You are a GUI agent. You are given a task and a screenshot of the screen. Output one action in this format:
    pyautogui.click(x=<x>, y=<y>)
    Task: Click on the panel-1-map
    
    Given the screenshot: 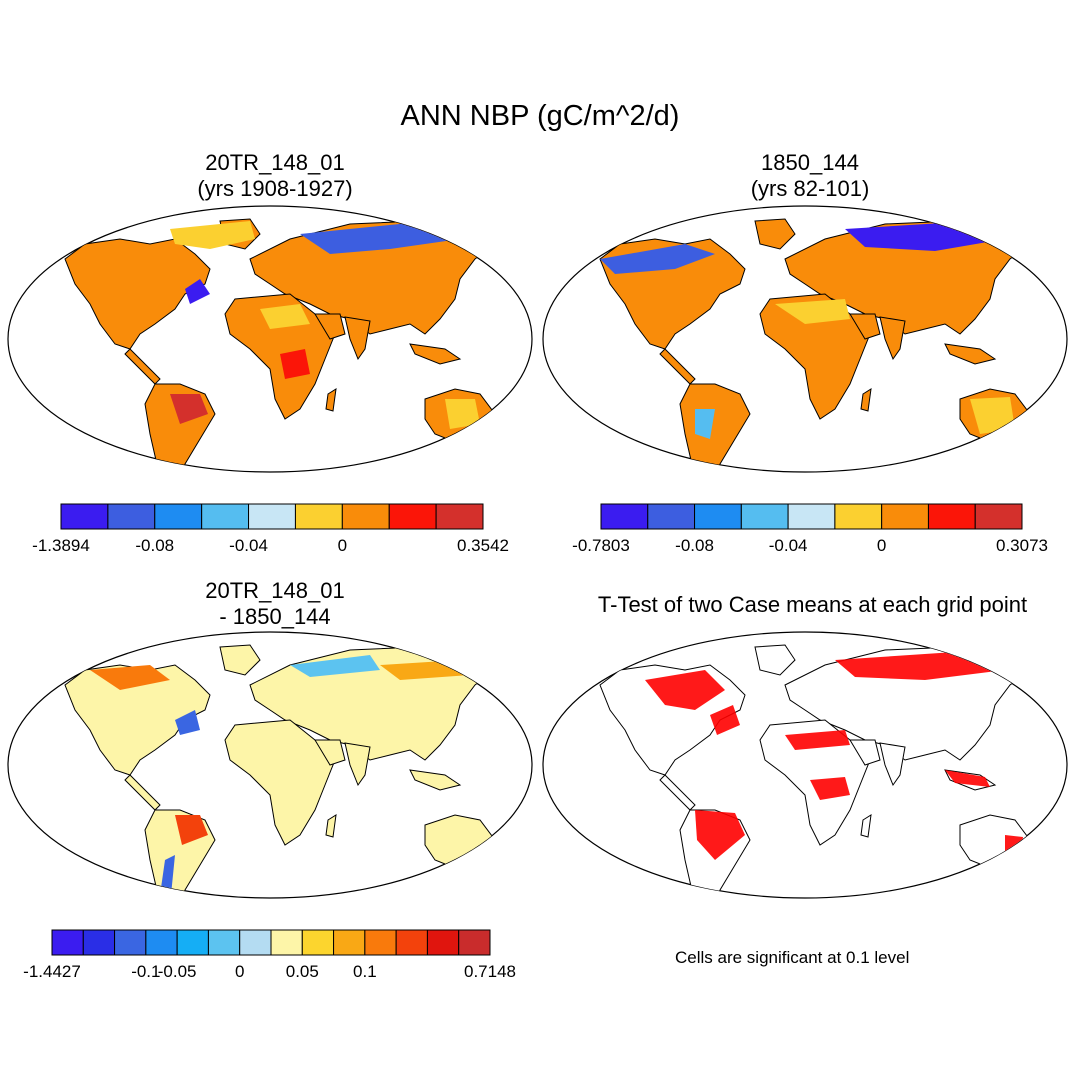 What is the action you would take?
    pyautogui.click(x=270, y=339)
    